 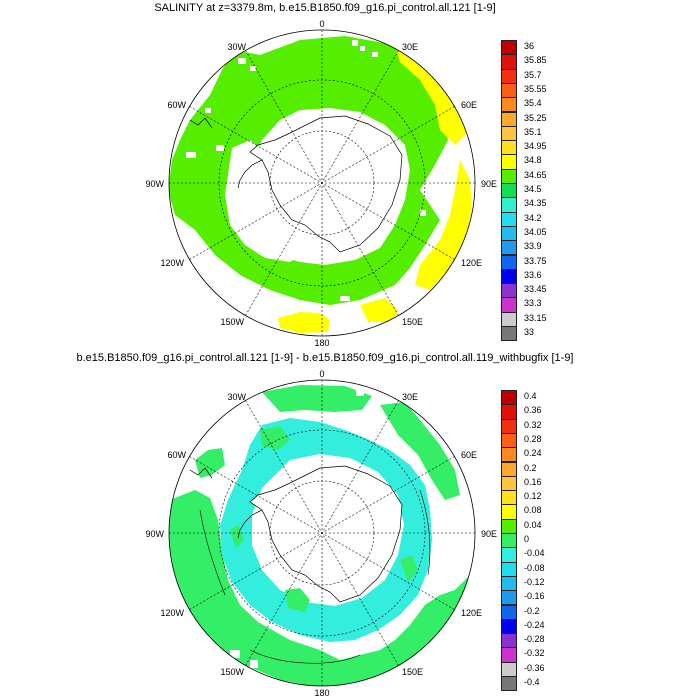 I want to click on colorbar-label: -0.4, so click(x=532, y=682).